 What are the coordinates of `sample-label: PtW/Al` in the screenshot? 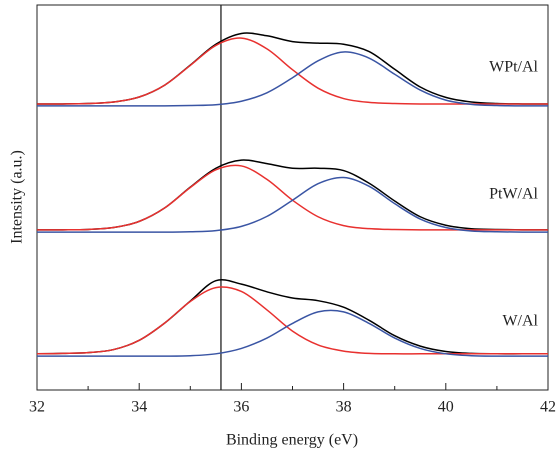 It's located at (513, 194).